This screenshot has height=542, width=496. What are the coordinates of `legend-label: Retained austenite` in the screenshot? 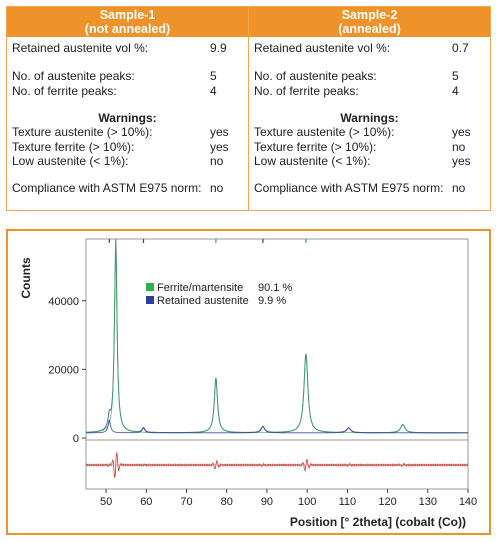 It's located at (203, 301).